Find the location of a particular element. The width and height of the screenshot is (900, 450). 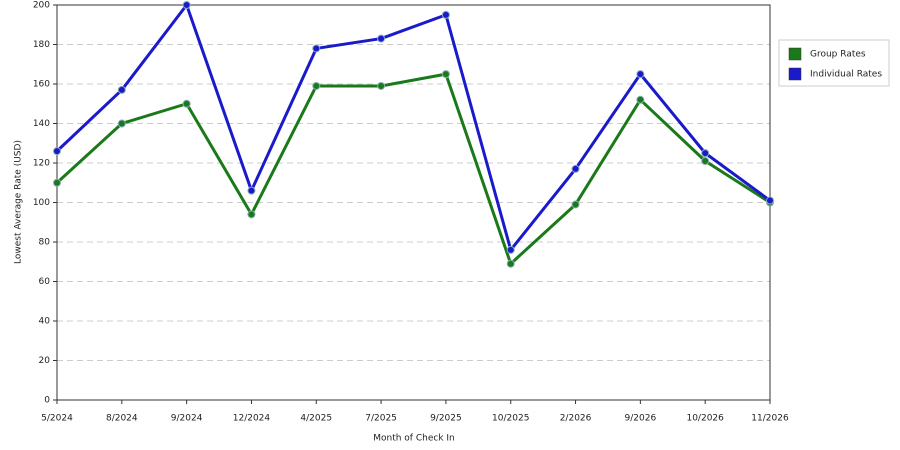

y-tick-label: 120 is located at coordinates (41, 164).